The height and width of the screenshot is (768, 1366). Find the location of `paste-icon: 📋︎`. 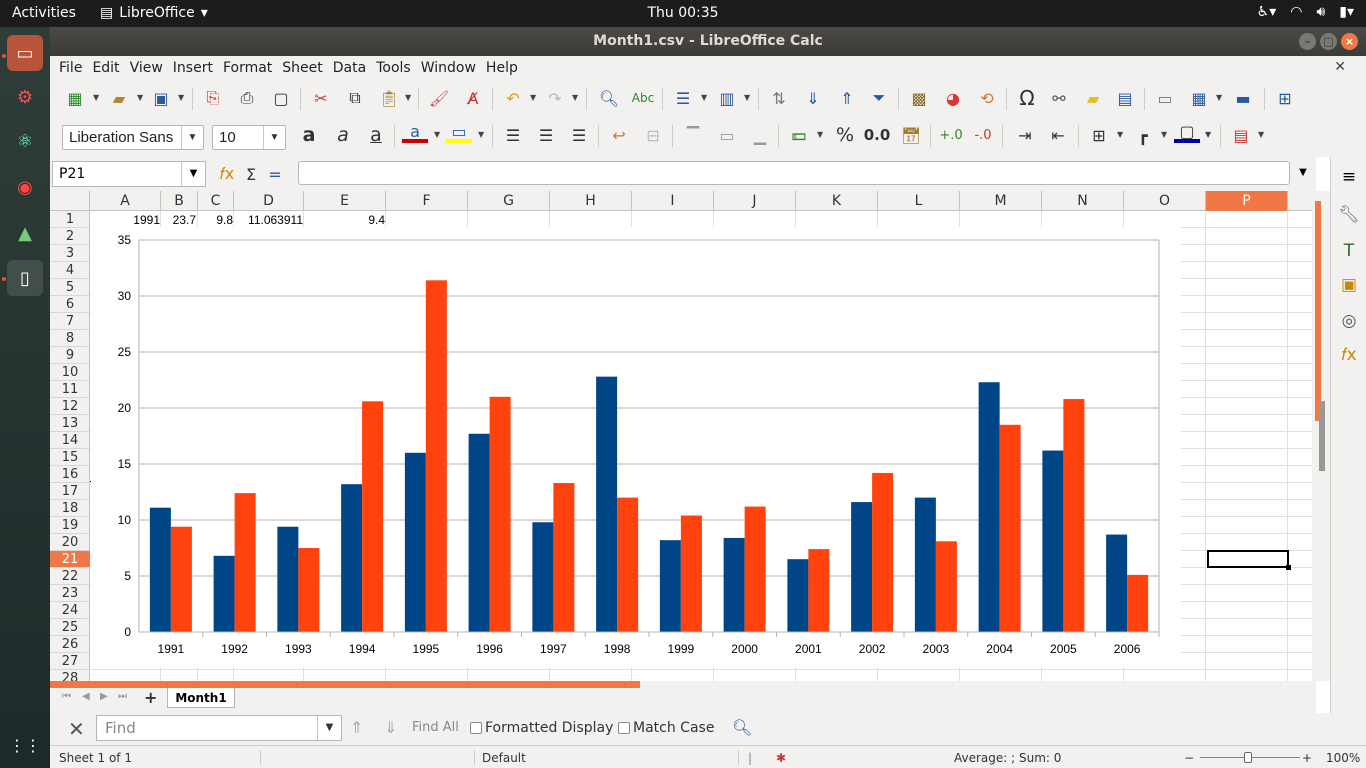

paste-icon: 📋︎ is located at coordinates (389, 98).